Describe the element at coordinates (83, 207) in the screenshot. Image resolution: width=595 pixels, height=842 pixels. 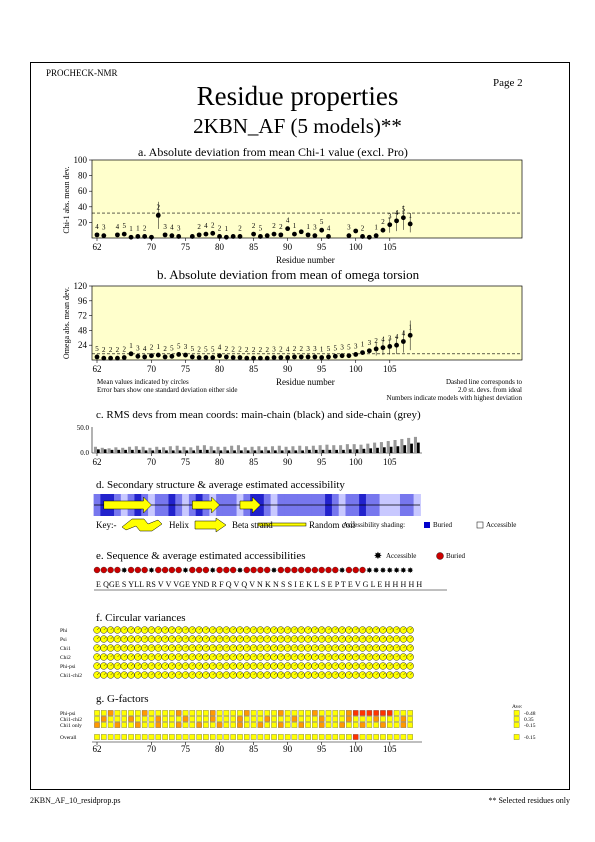
I see `y-tick-label: 40` at that location.